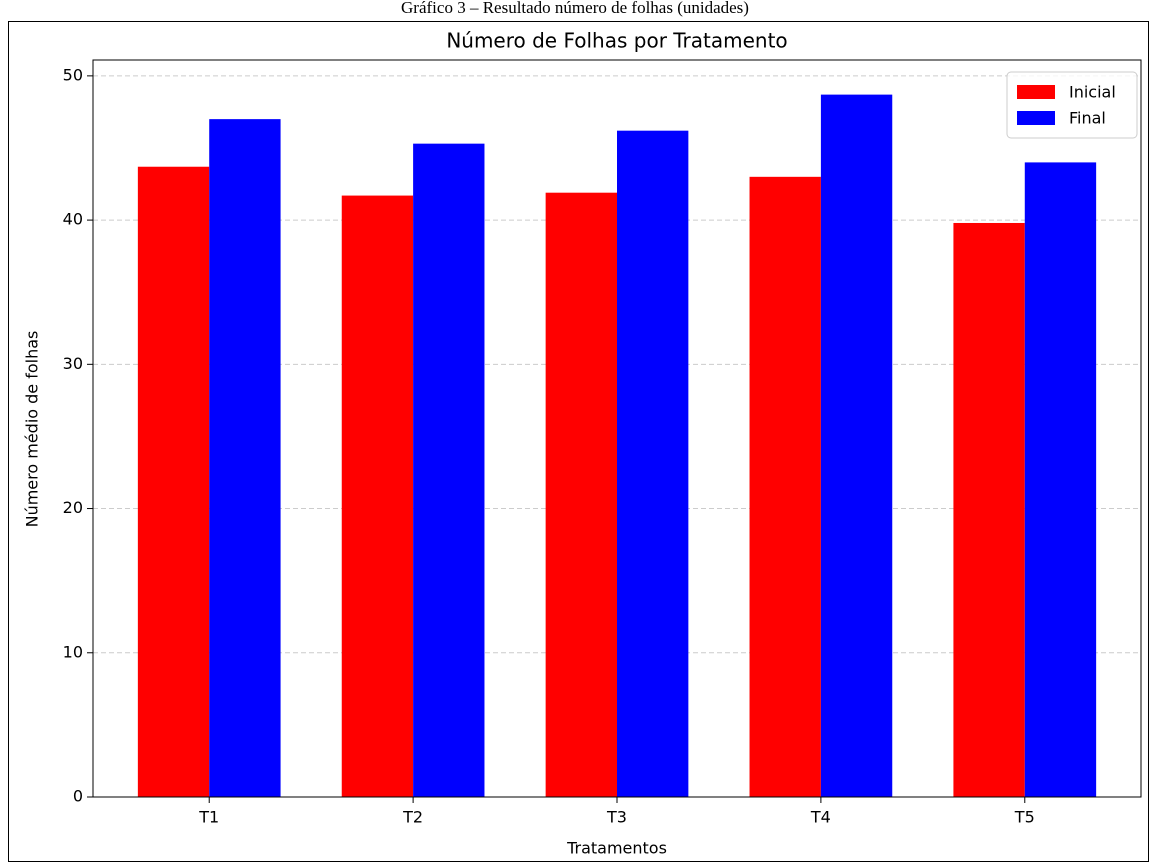  What do you see at coordinates (1087, 118) in the screenshot?
I see `legend-label: Final` at bounding box center [1087, 118].